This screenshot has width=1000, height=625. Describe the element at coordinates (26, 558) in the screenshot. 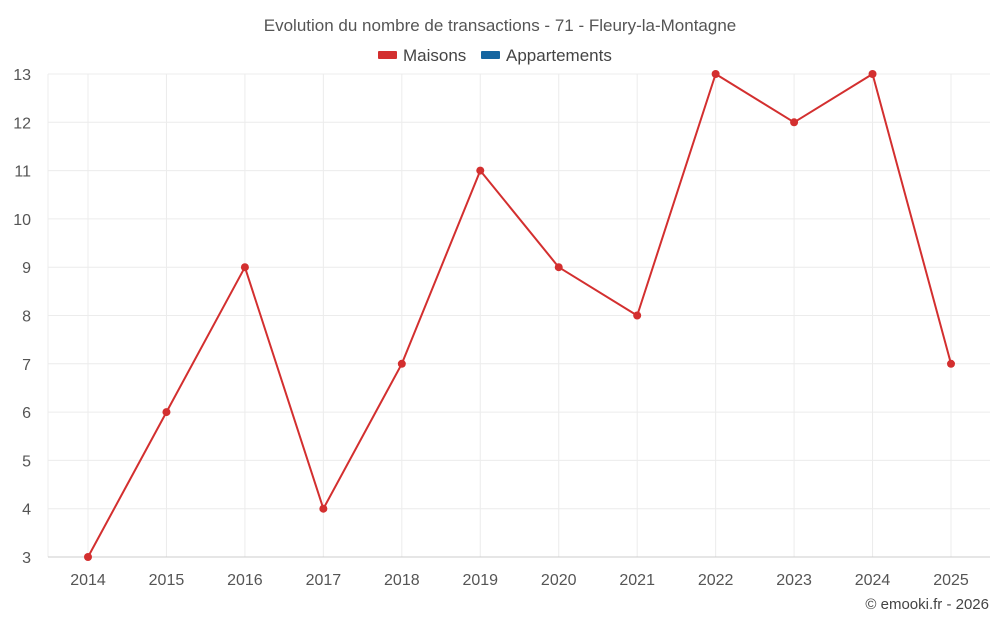

I see `y-tick-label: 3` at that location.